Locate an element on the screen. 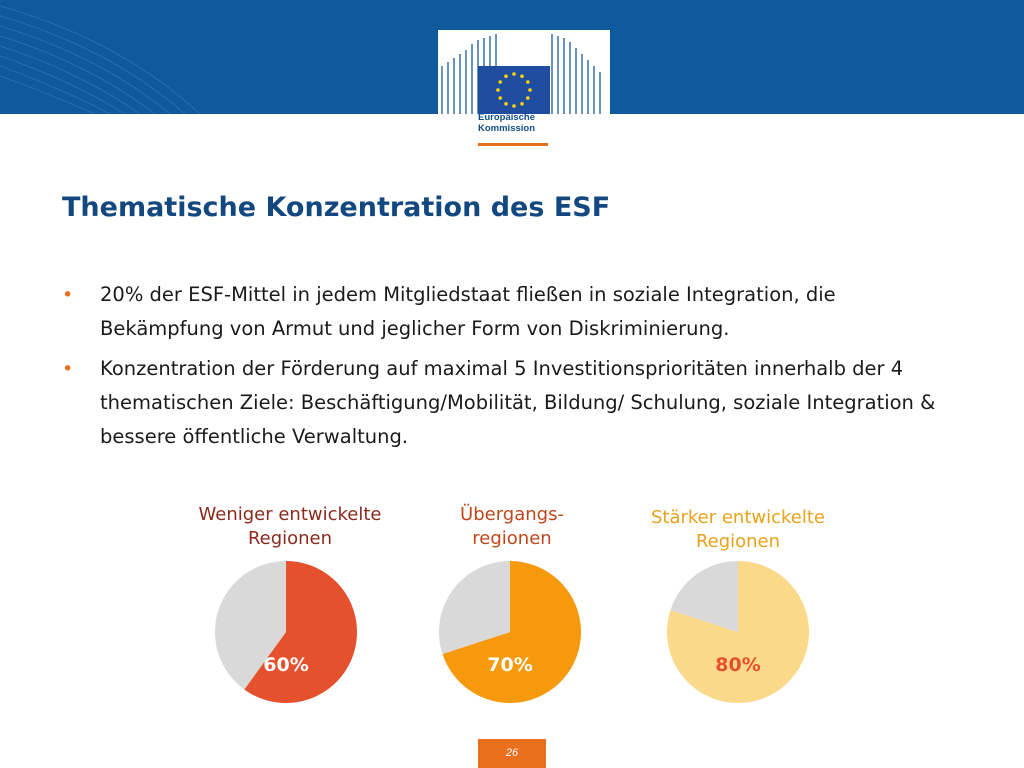  pie-chart: 60% is located at coordinates (286, 632).